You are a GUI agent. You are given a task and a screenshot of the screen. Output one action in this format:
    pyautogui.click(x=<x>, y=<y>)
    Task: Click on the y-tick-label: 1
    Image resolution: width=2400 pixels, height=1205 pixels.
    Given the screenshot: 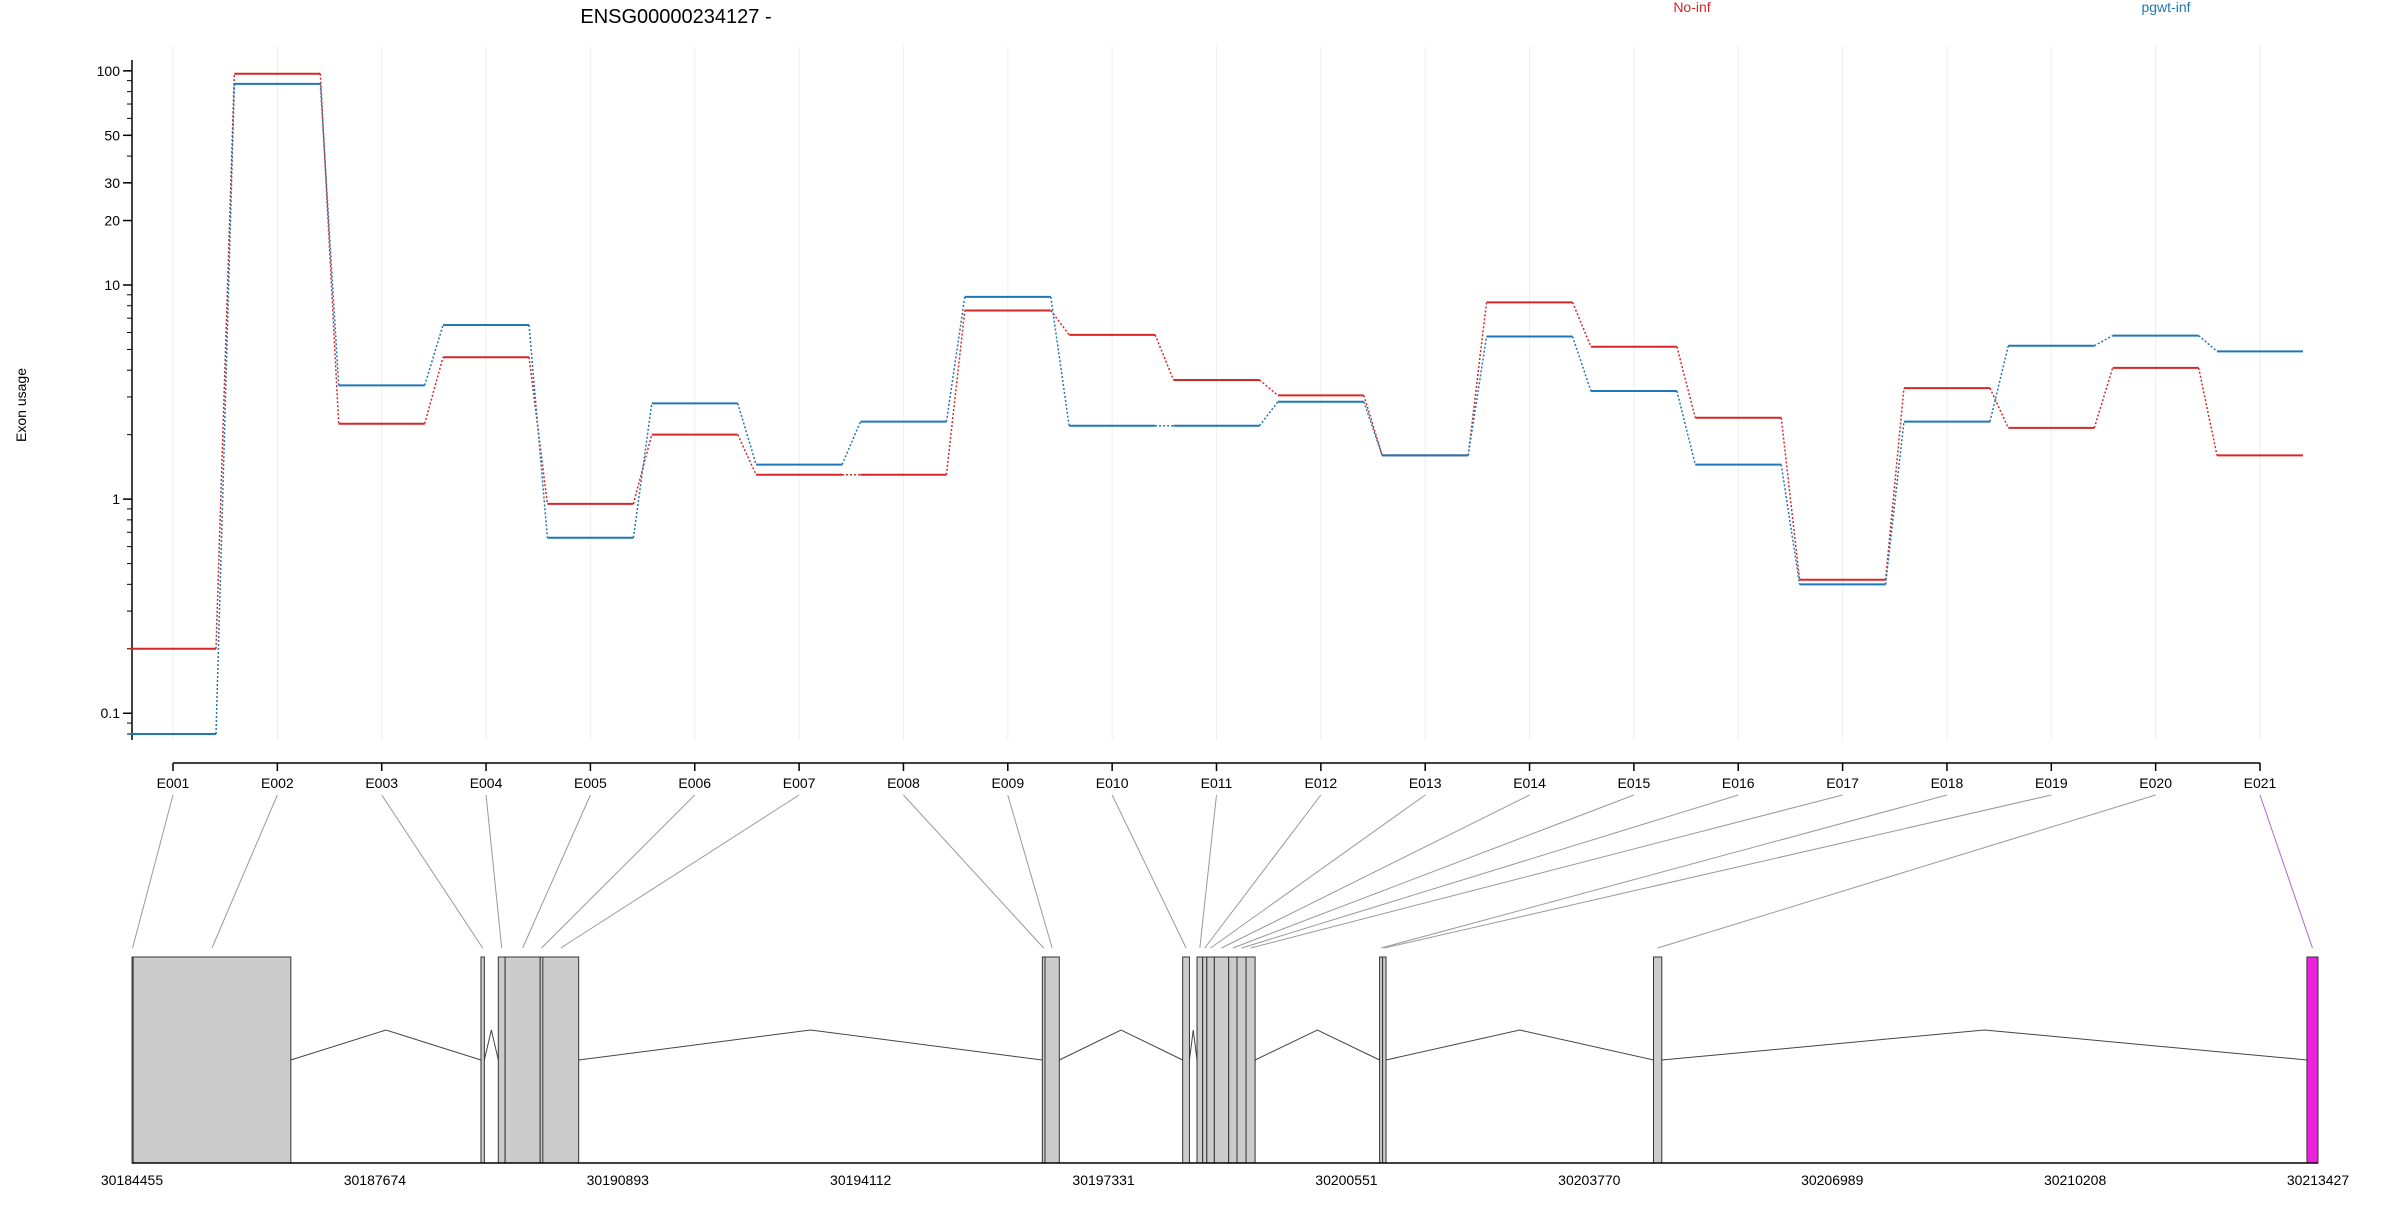 What is the action you would take?
    pyautogui.click(x=116, y=499)
    